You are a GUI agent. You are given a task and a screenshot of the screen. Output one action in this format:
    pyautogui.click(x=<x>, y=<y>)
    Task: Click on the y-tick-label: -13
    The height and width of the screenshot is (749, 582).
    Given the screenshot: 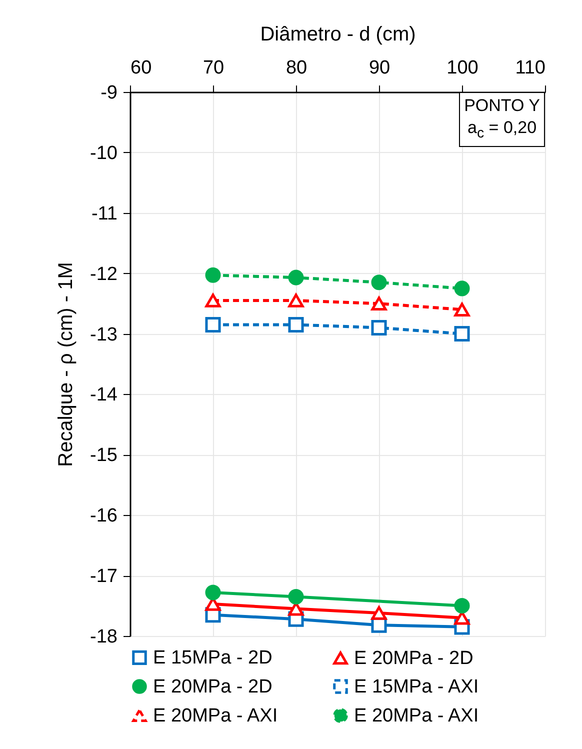 What is the action you would take?
    pyautogui.click(x=104, y=335)
    